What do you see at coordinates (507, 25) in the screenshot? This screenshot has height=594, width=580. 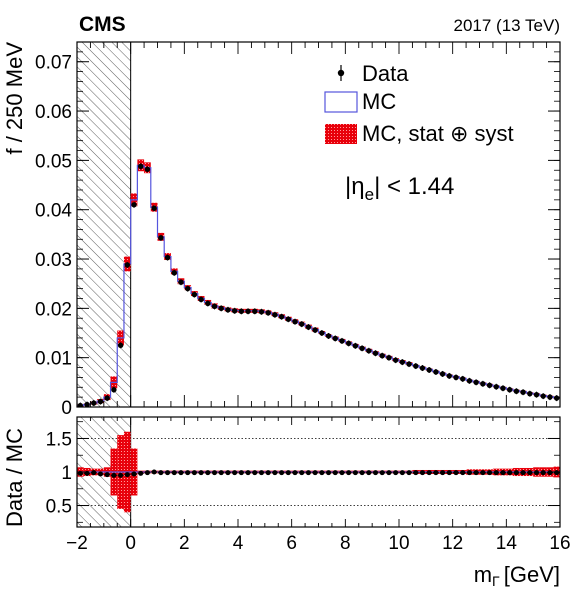 I see `energy-label: 2017 (13 TeV)` at bounding box center [507, 25].